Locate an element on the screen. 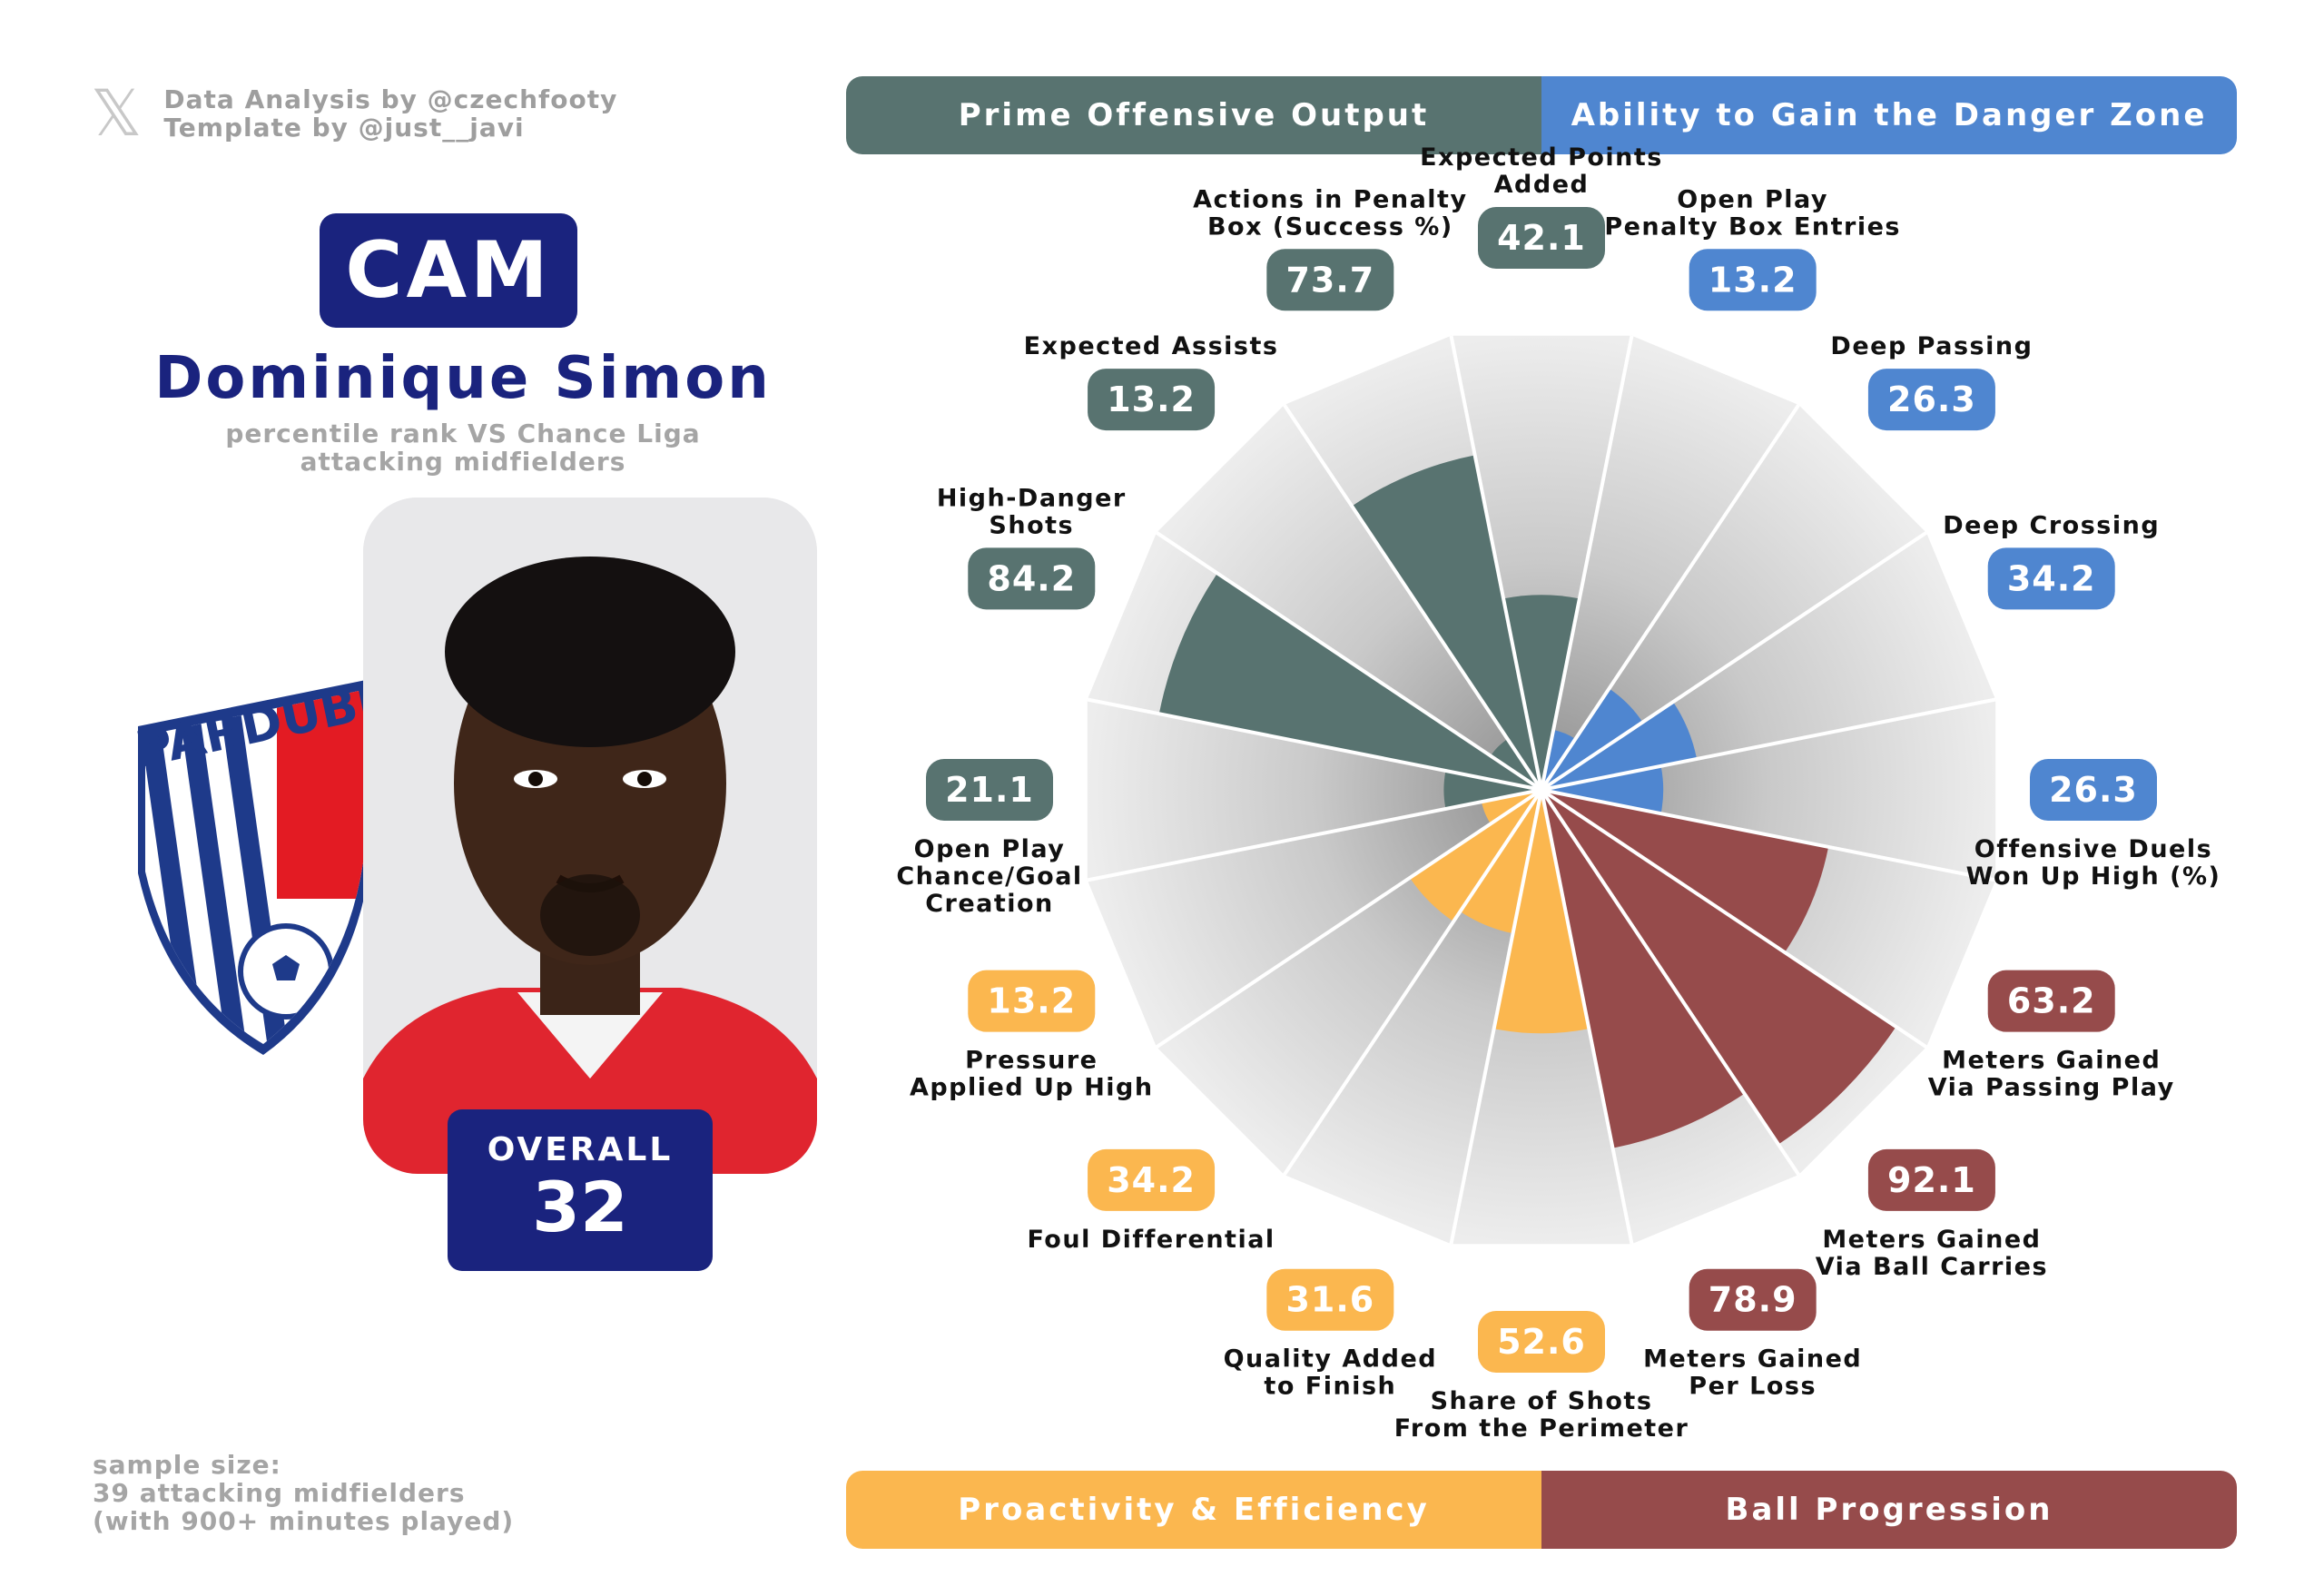  value-label: 78.9 is located at coordinates (1753, 1300).